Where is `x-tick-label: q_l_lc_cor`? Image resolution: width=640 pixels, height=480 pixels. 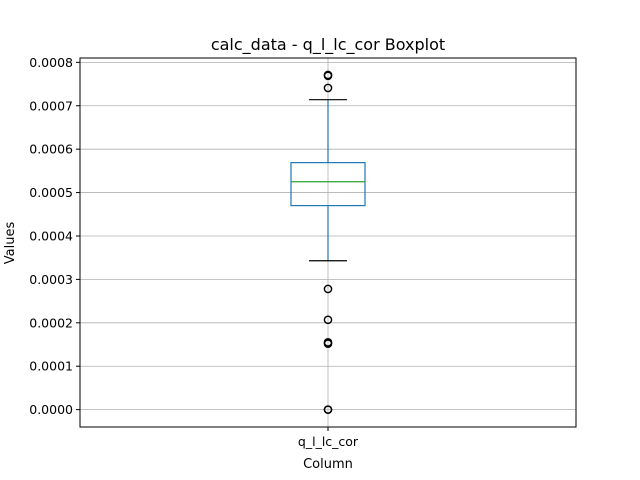 x-tick-label: q_l_lc_cor is located at coordinates (328, 441).